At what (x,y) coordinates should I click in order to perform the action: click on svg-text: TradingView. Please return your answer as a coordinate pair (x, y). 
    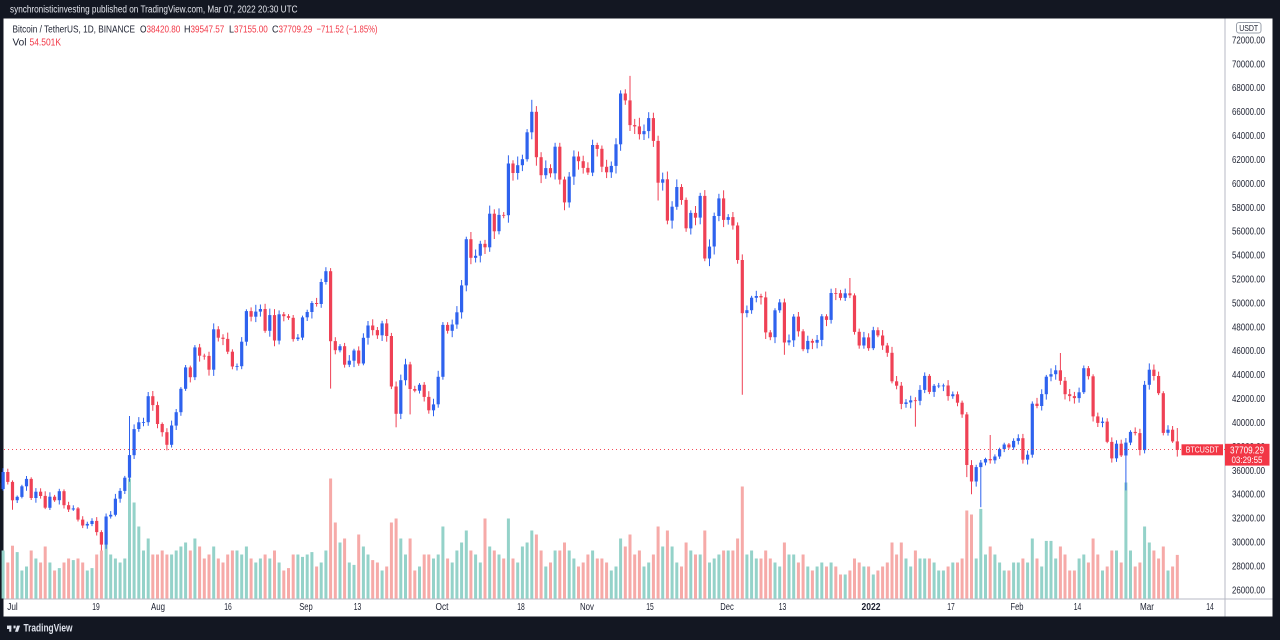
    Looking at the image, I should click on (48, 629).